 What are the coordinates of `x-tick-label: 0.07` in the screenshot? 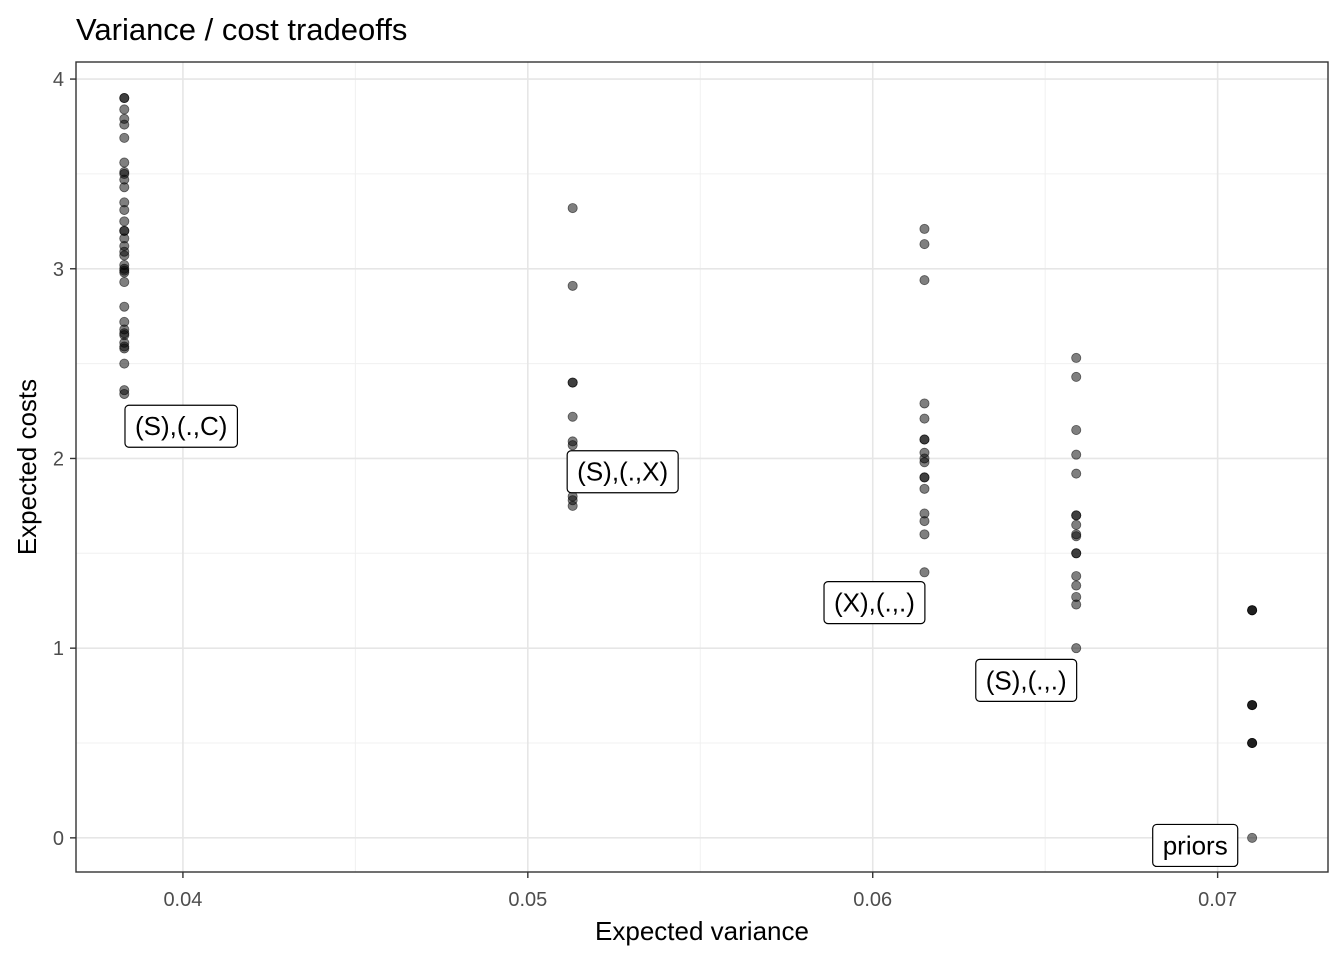 It's located at (1217, 900).